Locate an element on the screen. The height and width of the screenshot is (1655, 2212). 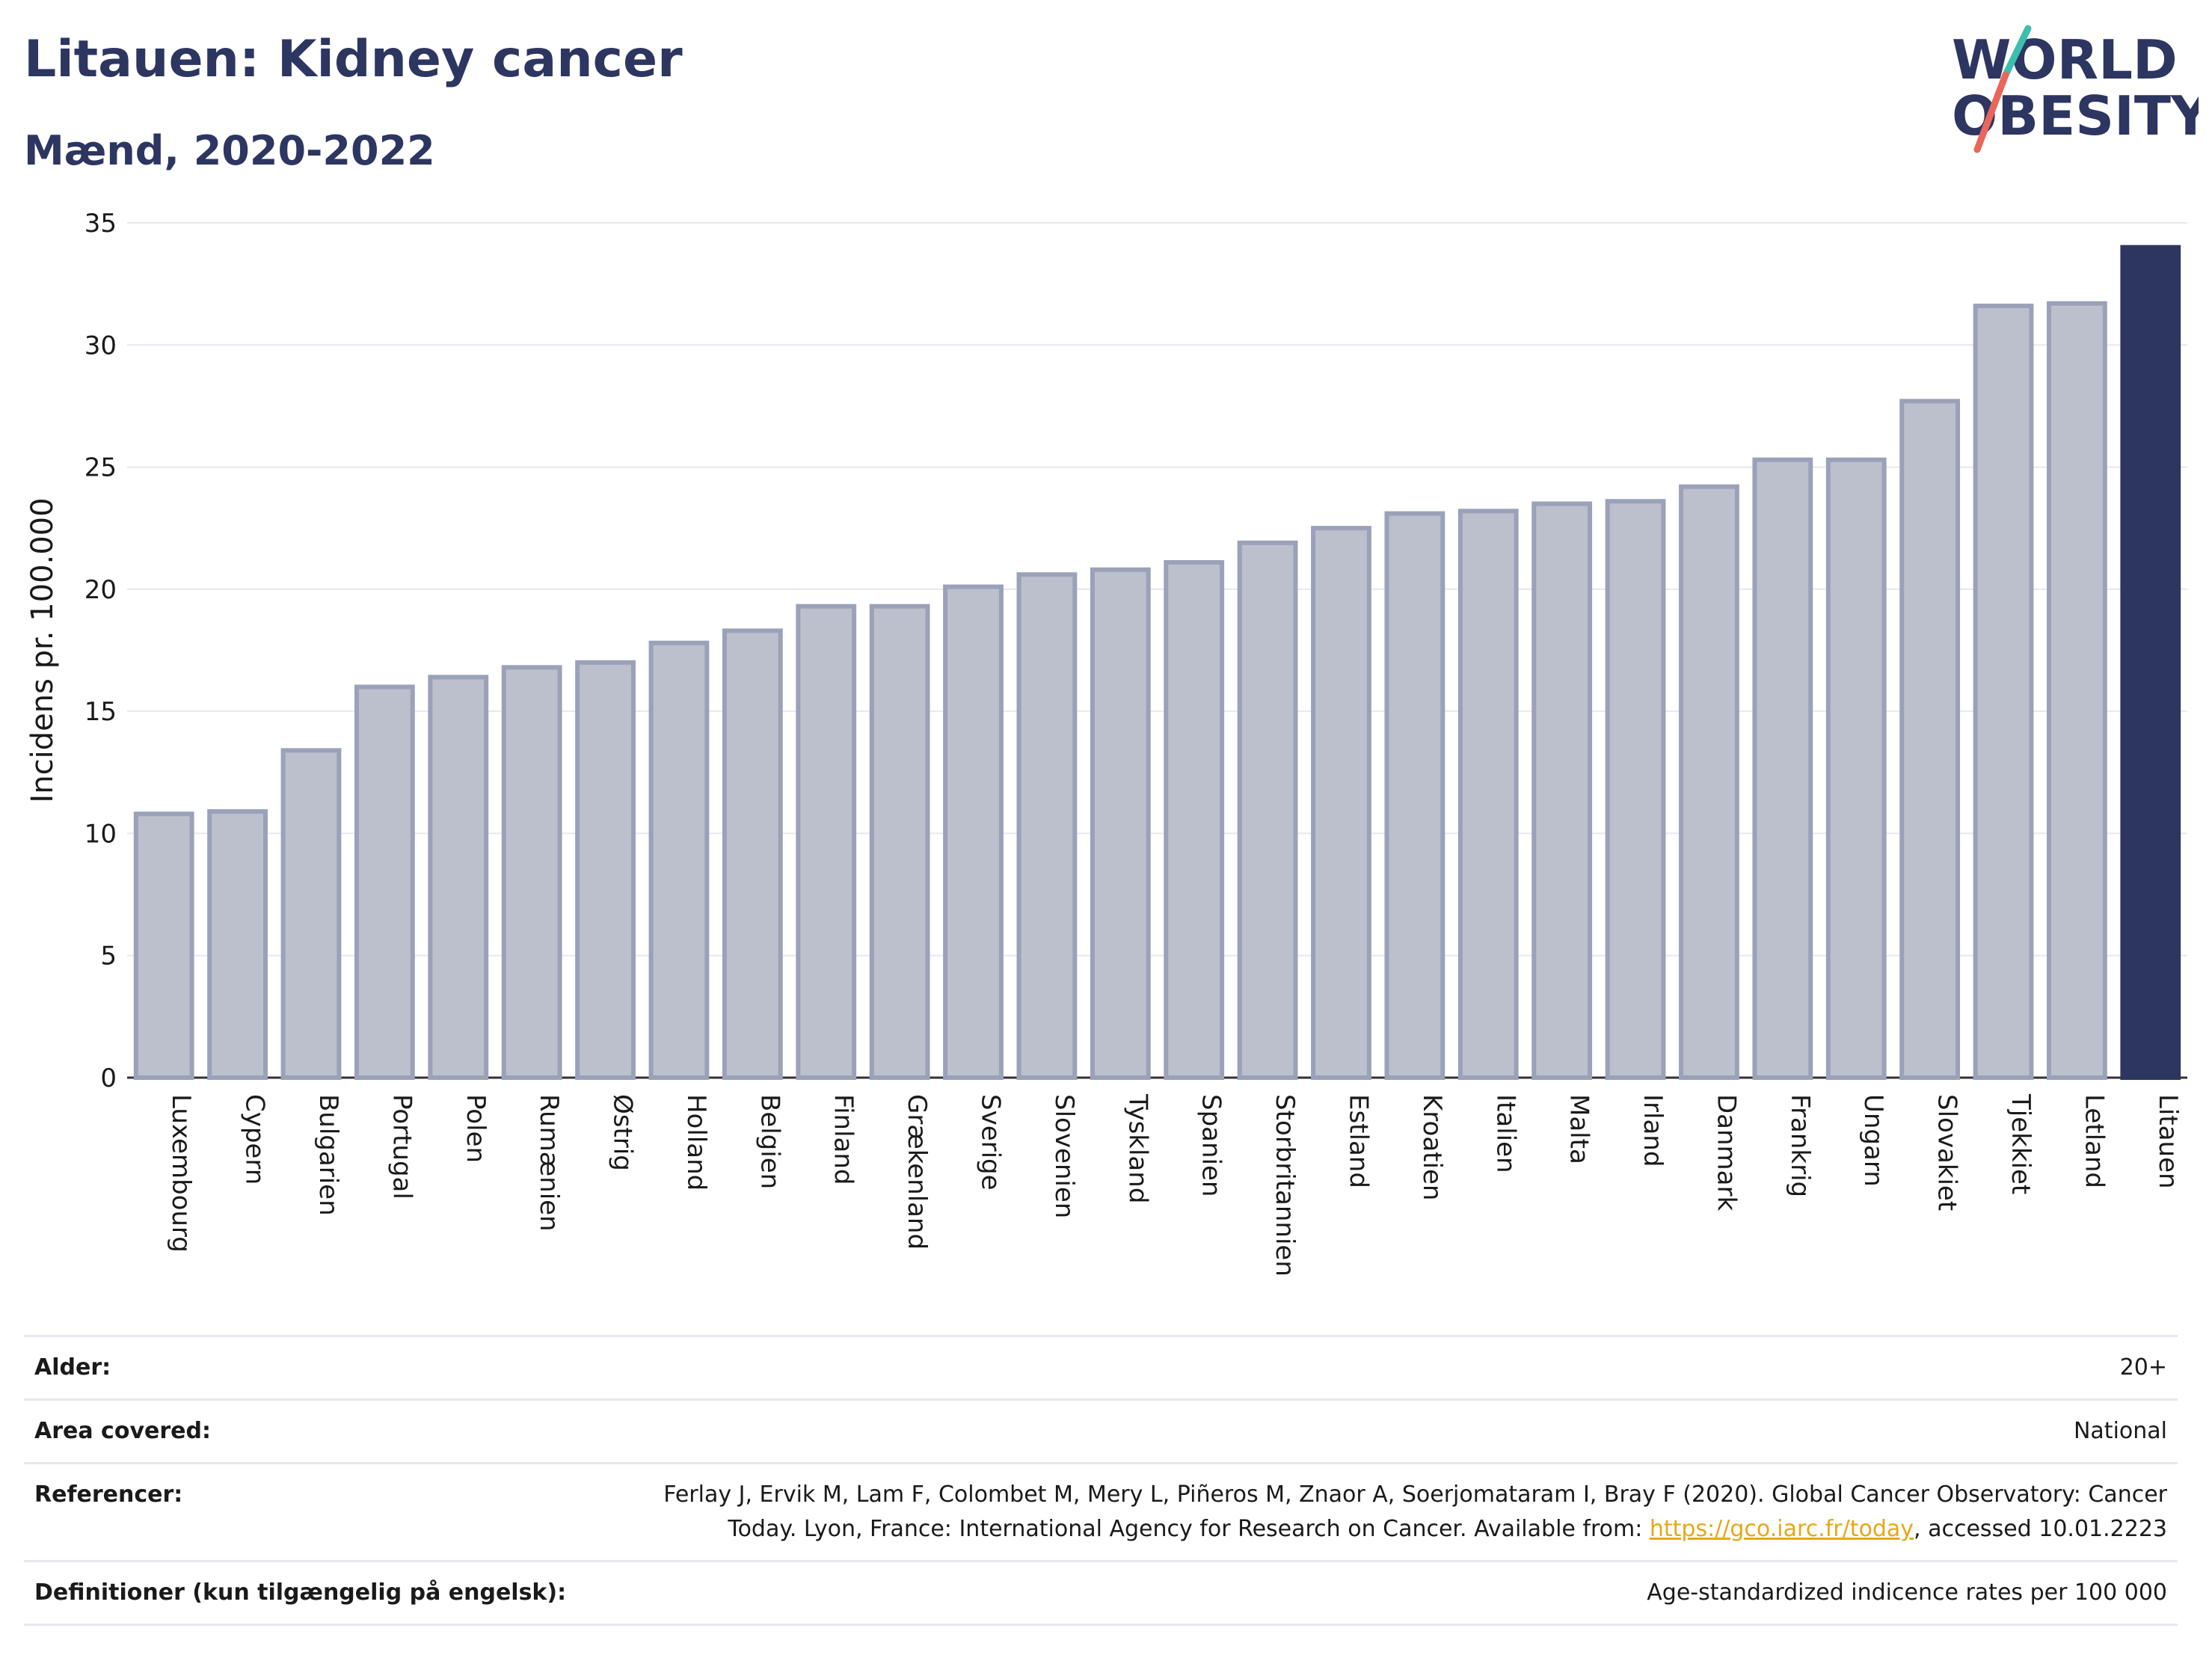
y-tick-label: 20 is located at coordinates (101, 590).